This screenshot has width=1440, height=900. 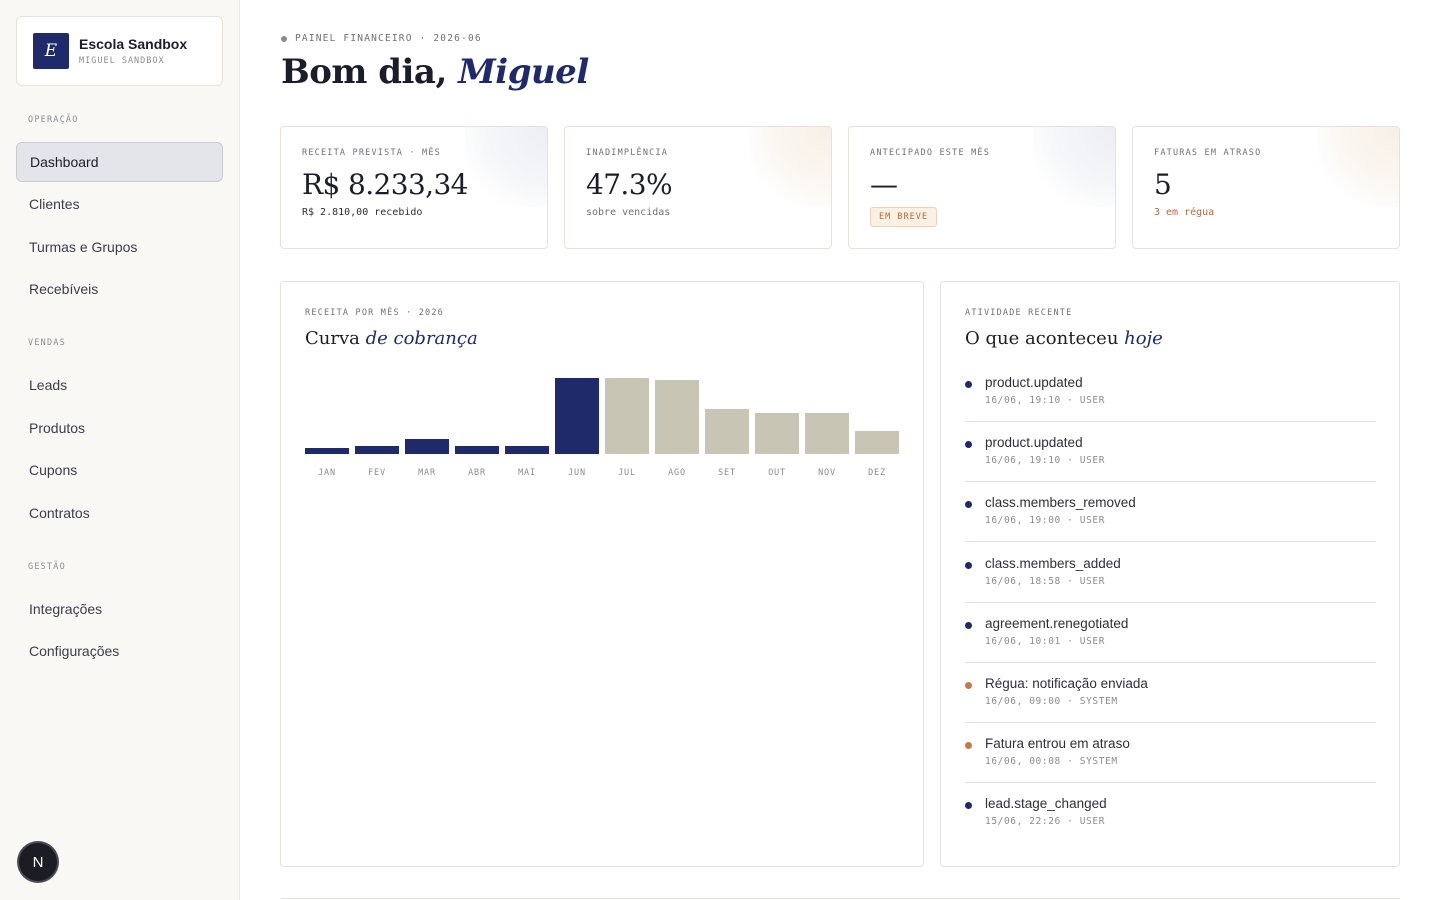 What do you see at coordinates (377, 473) in the screenshot?
I see `tick-label-fev: FEV` at bounding box center [377, 473].